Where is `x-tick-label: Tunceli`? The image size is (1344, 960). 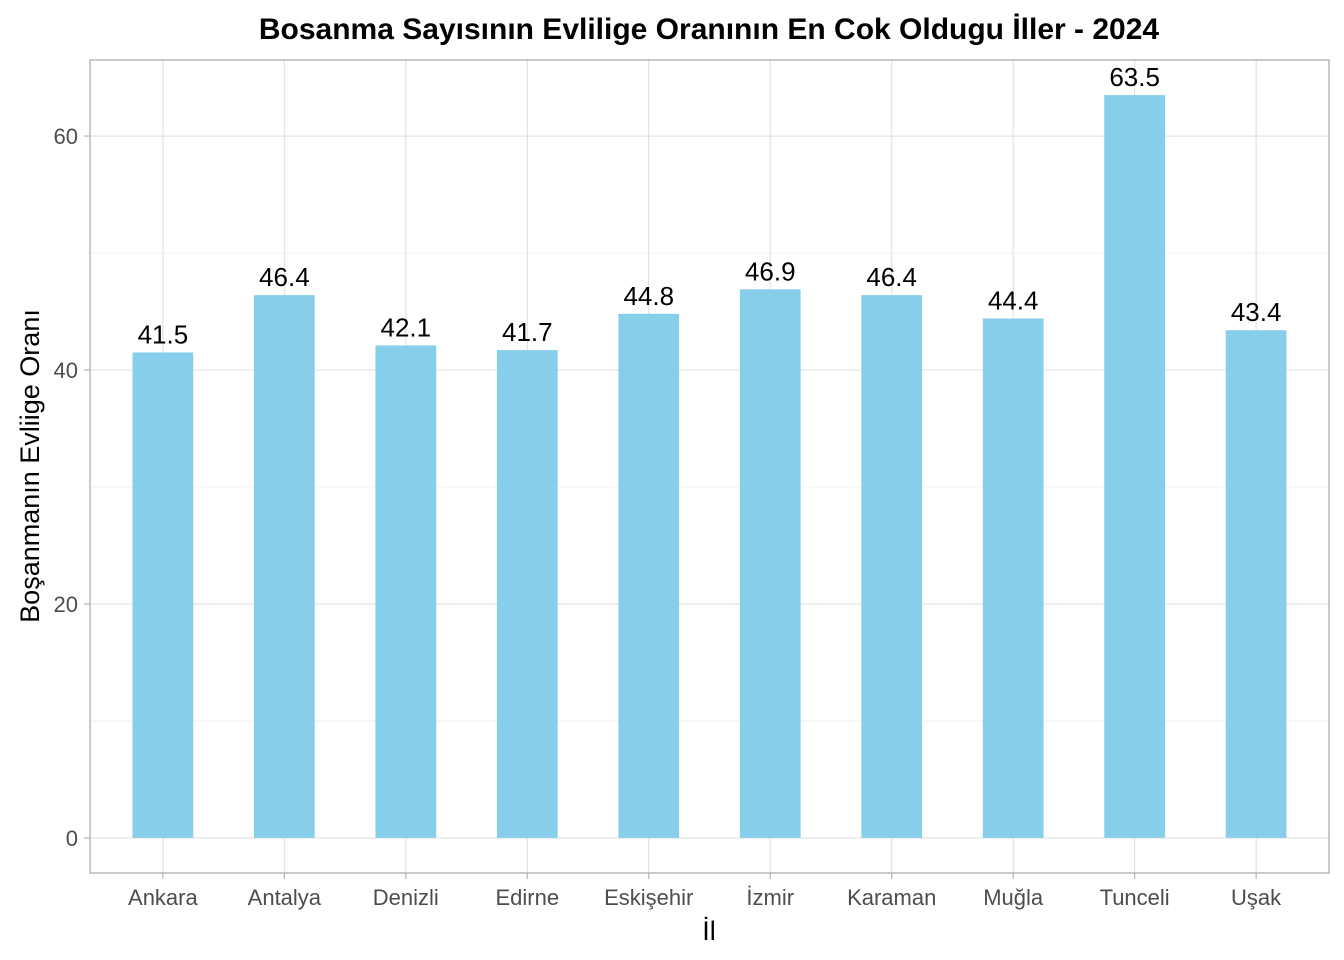 x-tick-label: Tunceli is located at coordinates (1135, 897).